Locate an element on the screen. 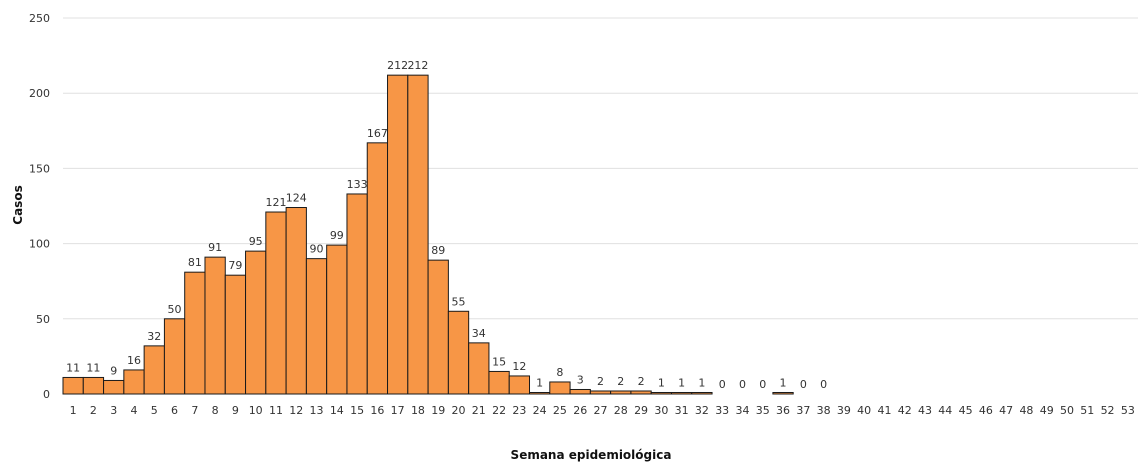 Image resolution: width=1138 pixels, height=463 pixels. bar-value-label: 34 is located at coordinates (479, 333).